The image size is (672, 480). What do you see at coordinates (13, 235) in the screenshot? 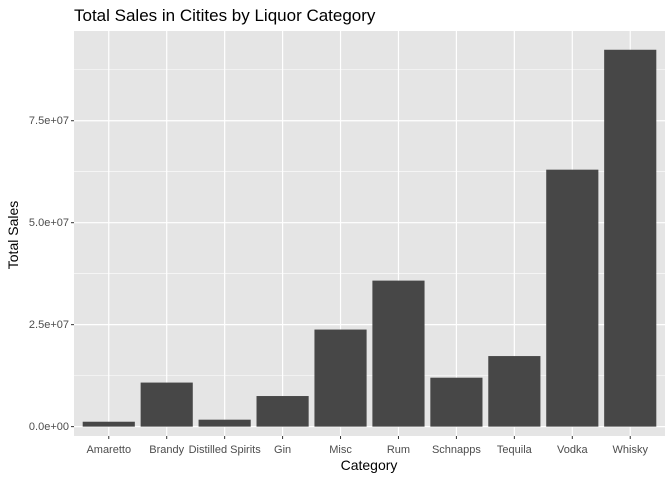
I see `y-axis-title: Total Sales` at bounding box center [13, 235].